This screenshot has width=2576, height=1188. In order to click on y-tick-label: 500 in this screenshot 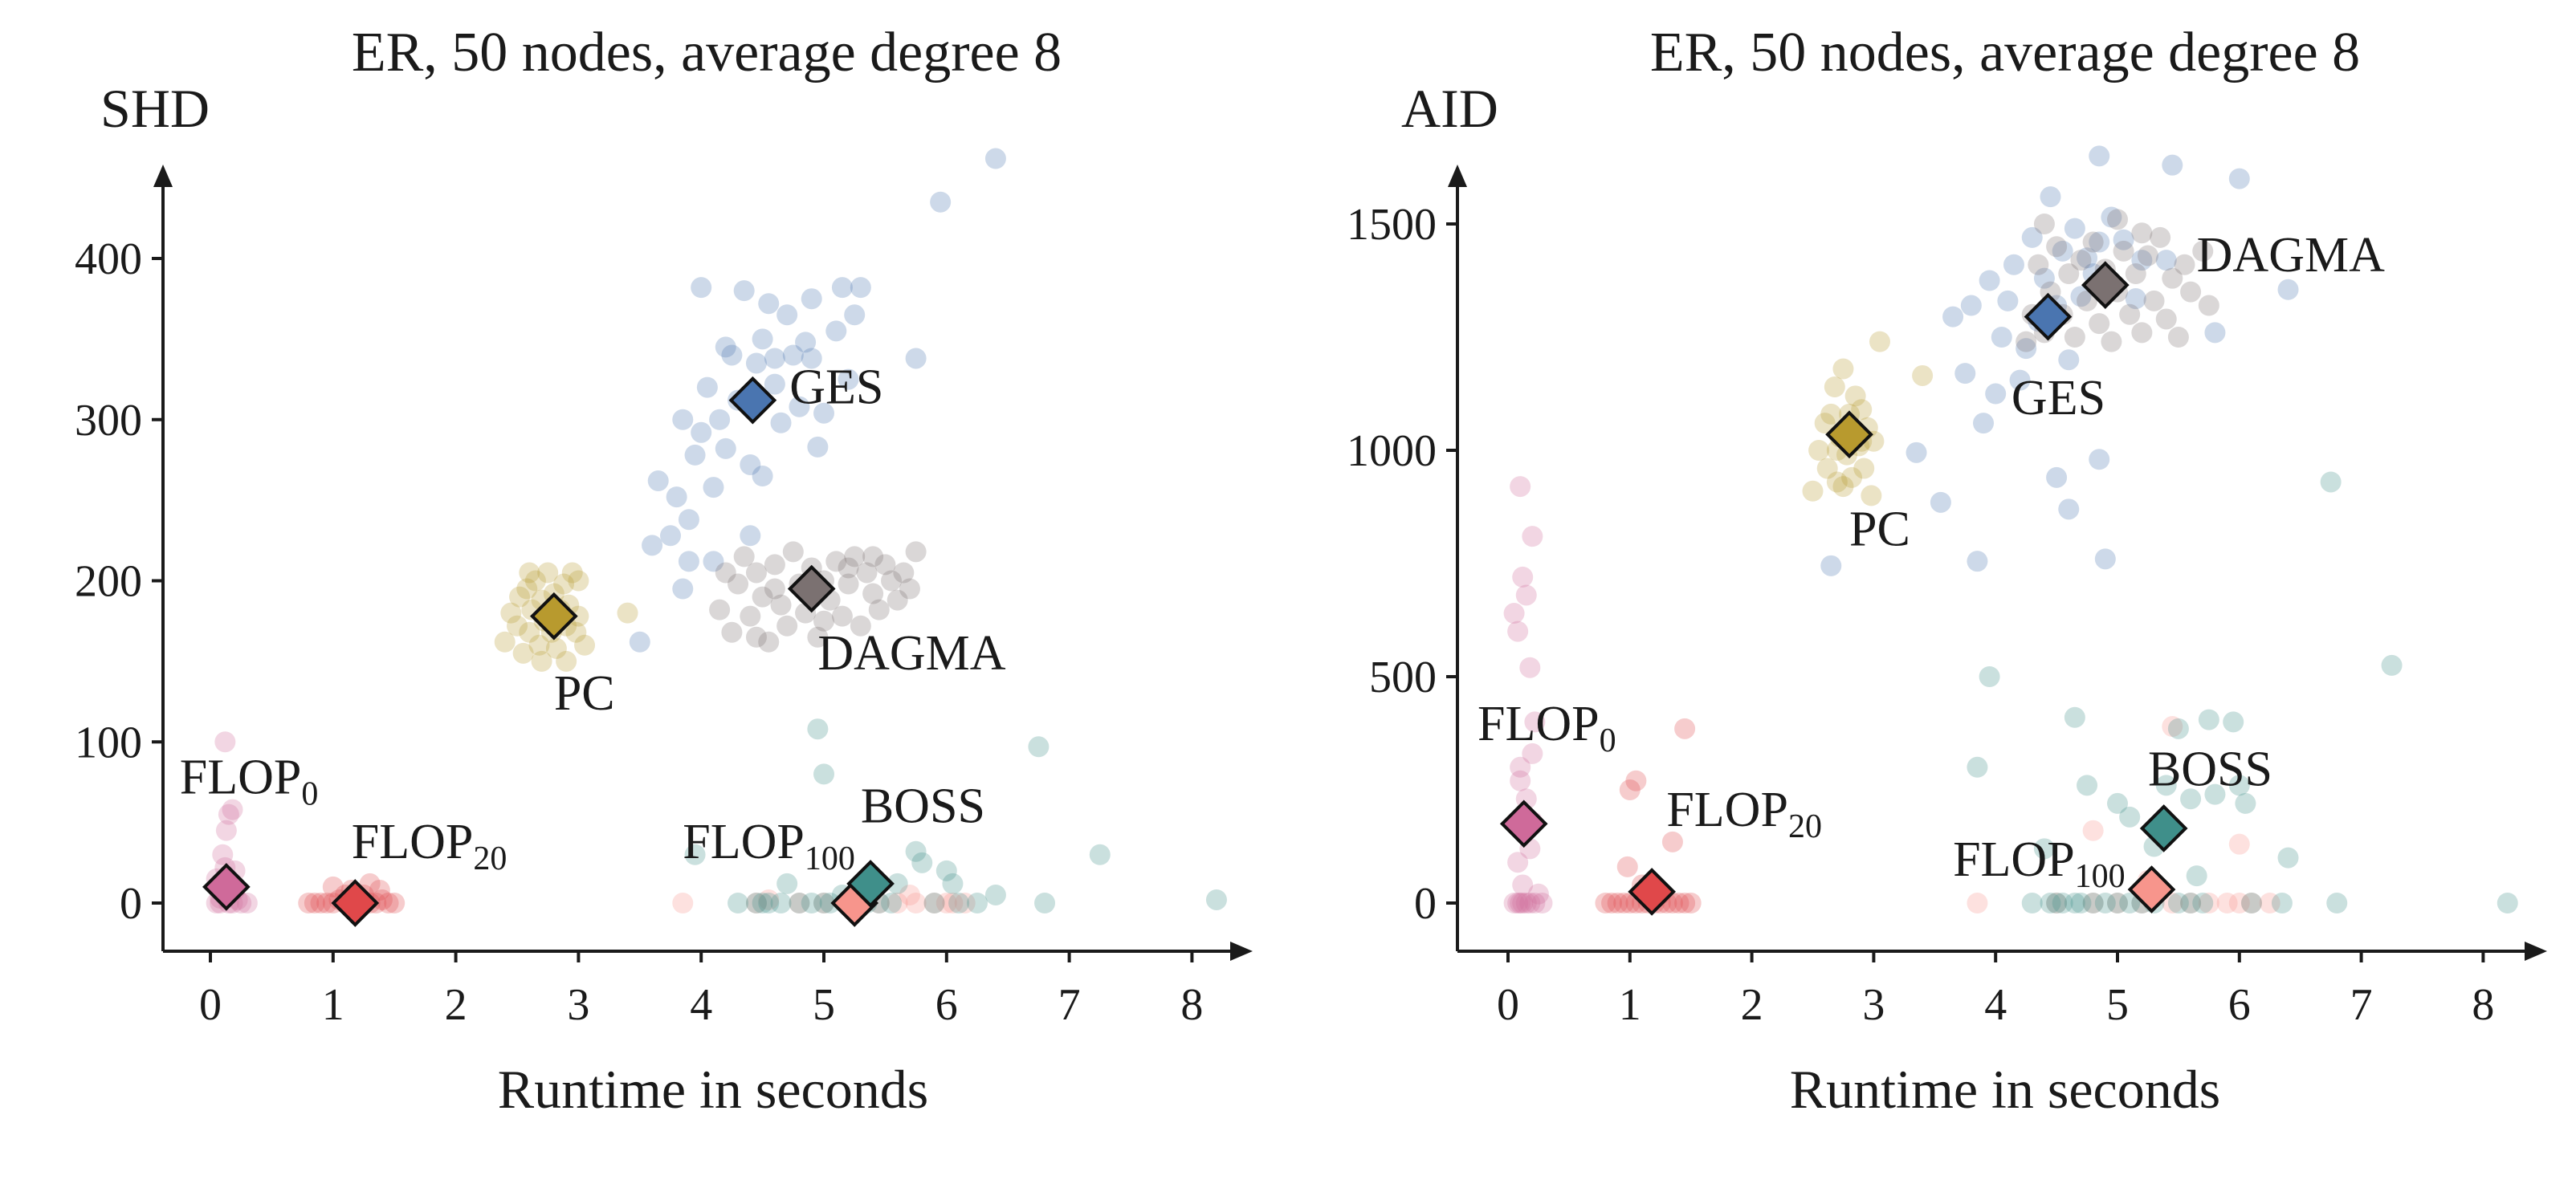, I will do `click(1403, 677)`.